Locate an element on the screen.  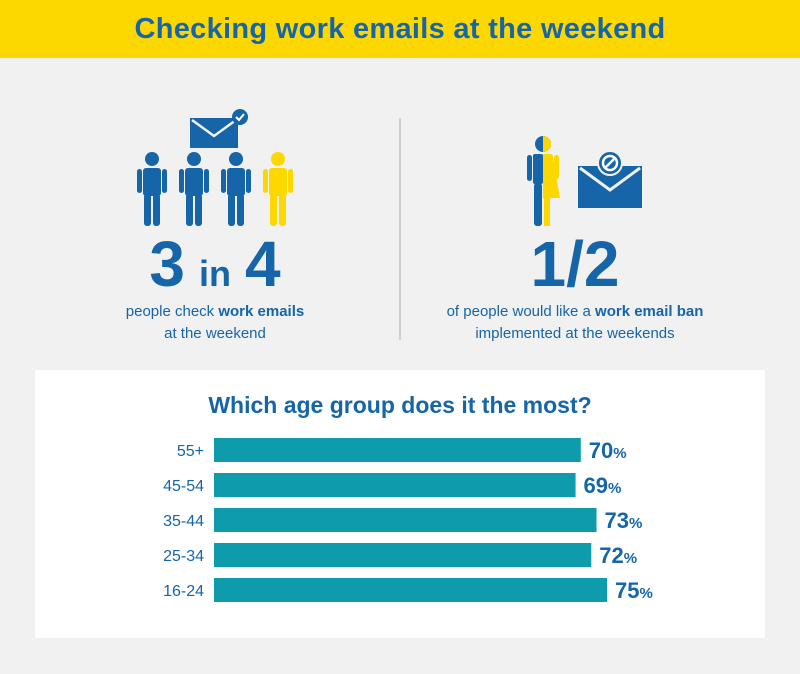
email-check-icon is located at coordinates (219, 128).